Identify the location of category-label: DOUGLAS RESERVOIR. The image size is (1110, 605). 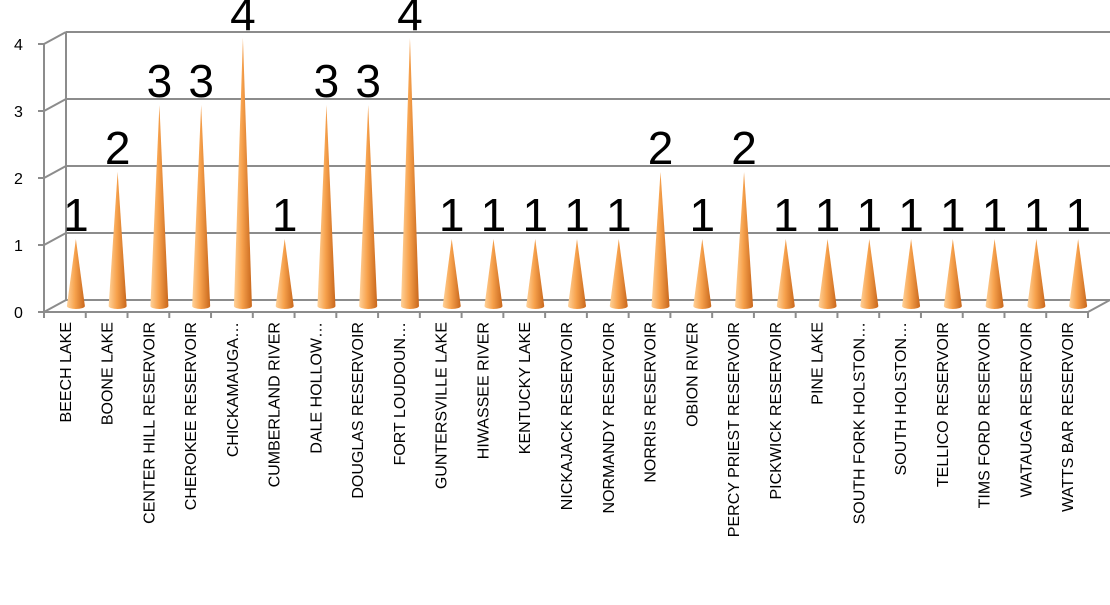
(358, 410).